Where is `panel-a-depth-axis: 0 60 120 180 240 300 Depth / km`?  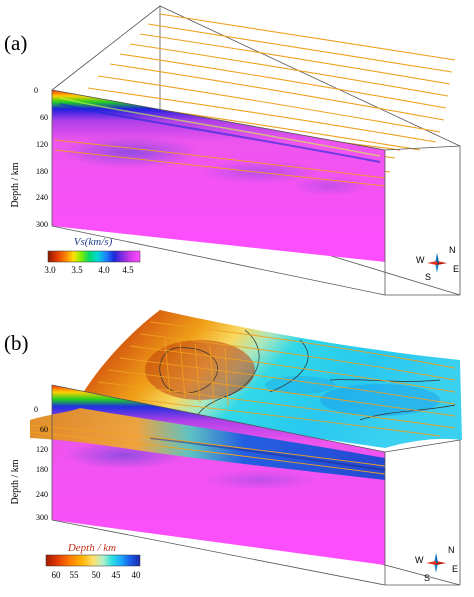
panel-a-depth-axis: 0 60 120 180 240 300 Depth / km is located at coordinates (29, 157).